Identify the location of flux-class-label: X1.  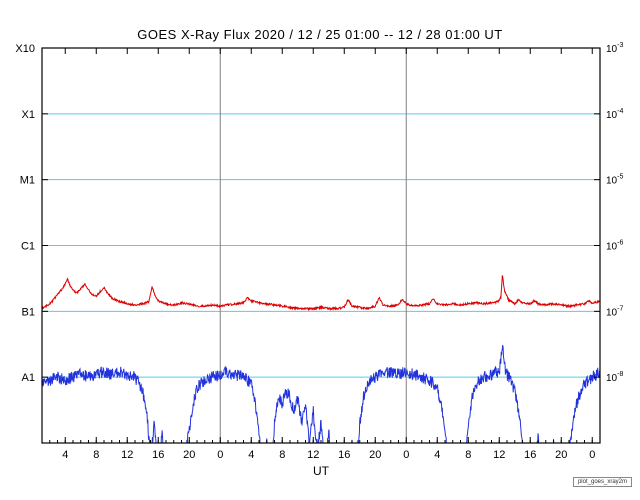
(28, 115).